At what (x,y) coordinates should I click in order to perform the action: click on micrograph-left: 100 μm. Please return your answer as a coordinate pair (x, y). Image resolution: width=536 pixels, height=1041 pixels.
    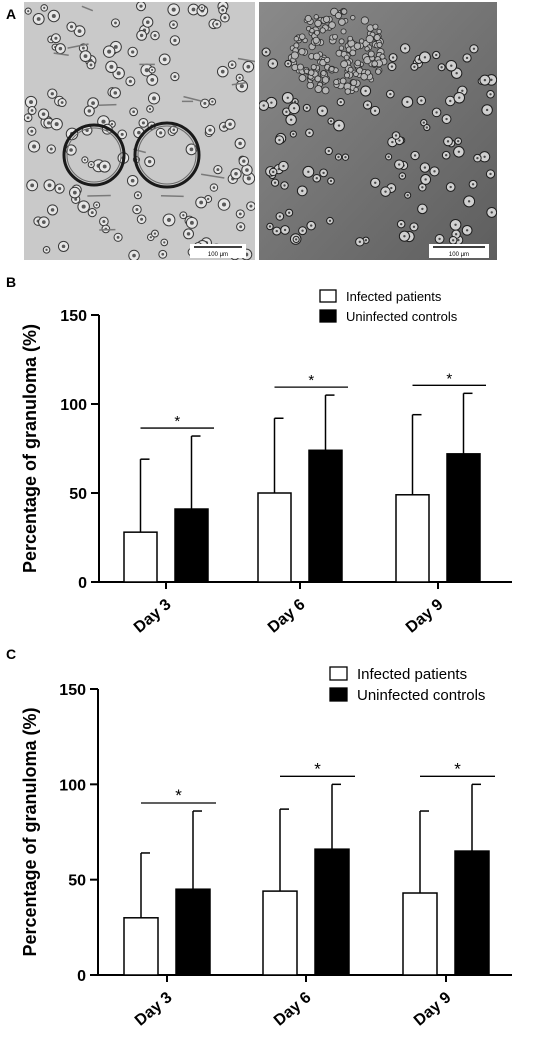
    Looking at the image, I should click on (139, 131).